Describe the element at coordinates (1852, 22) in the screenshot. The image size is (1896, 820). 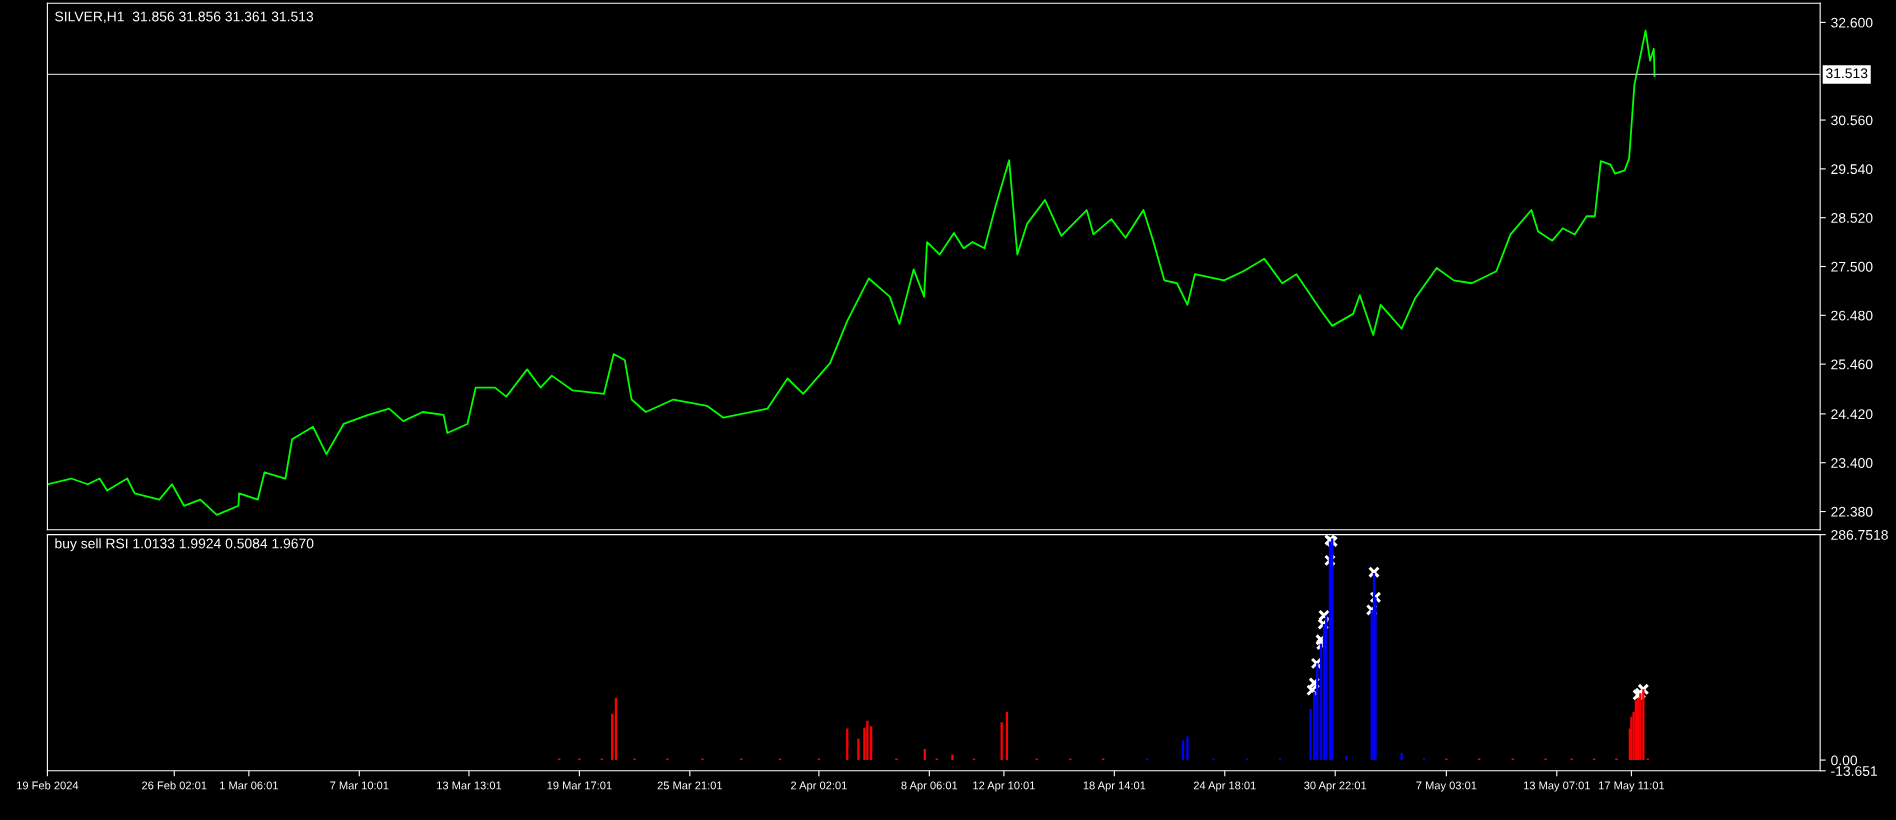
I see `y-tick-label: 32.600` at that location.